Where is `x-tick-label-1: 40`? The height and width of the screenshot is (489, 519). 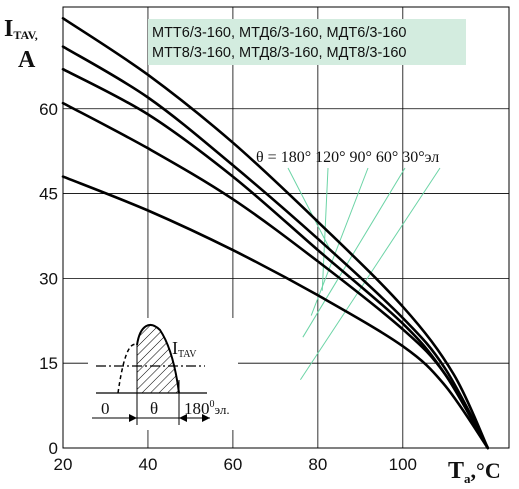
x-tick-label-1: 40 is located at coordinates (147, 464).